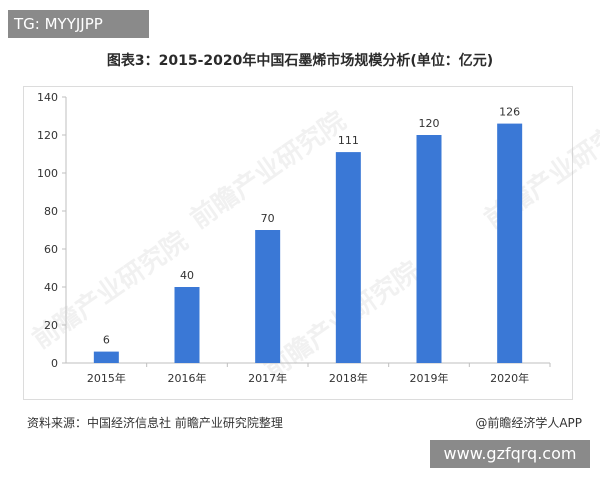 The width and height of the screenshot is (600, 480). Describe the element at coordinates (54, 363) in the screenshot. I see `y-tick-label-0: 0` at that location.